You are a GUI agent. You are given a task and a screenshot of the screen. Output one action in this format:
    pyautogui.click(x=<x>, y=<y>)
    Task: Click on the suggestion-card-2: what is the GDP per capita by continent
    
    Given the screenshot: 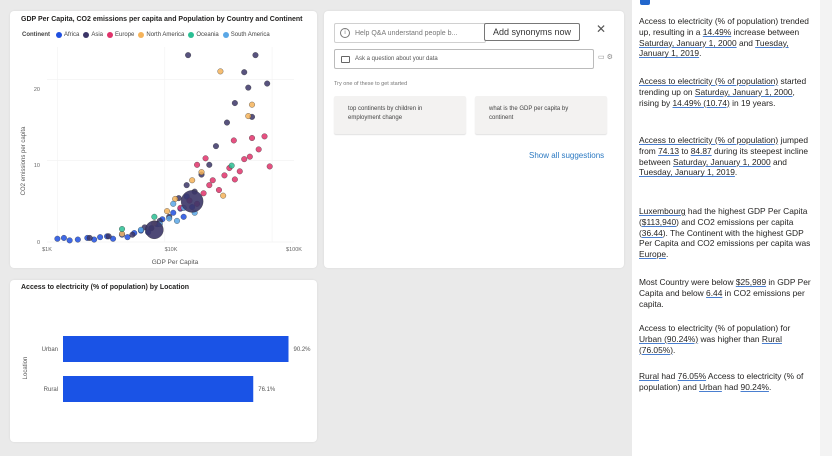 What is the action you would take?
    pyautogui.click(x=541, y=115)
    